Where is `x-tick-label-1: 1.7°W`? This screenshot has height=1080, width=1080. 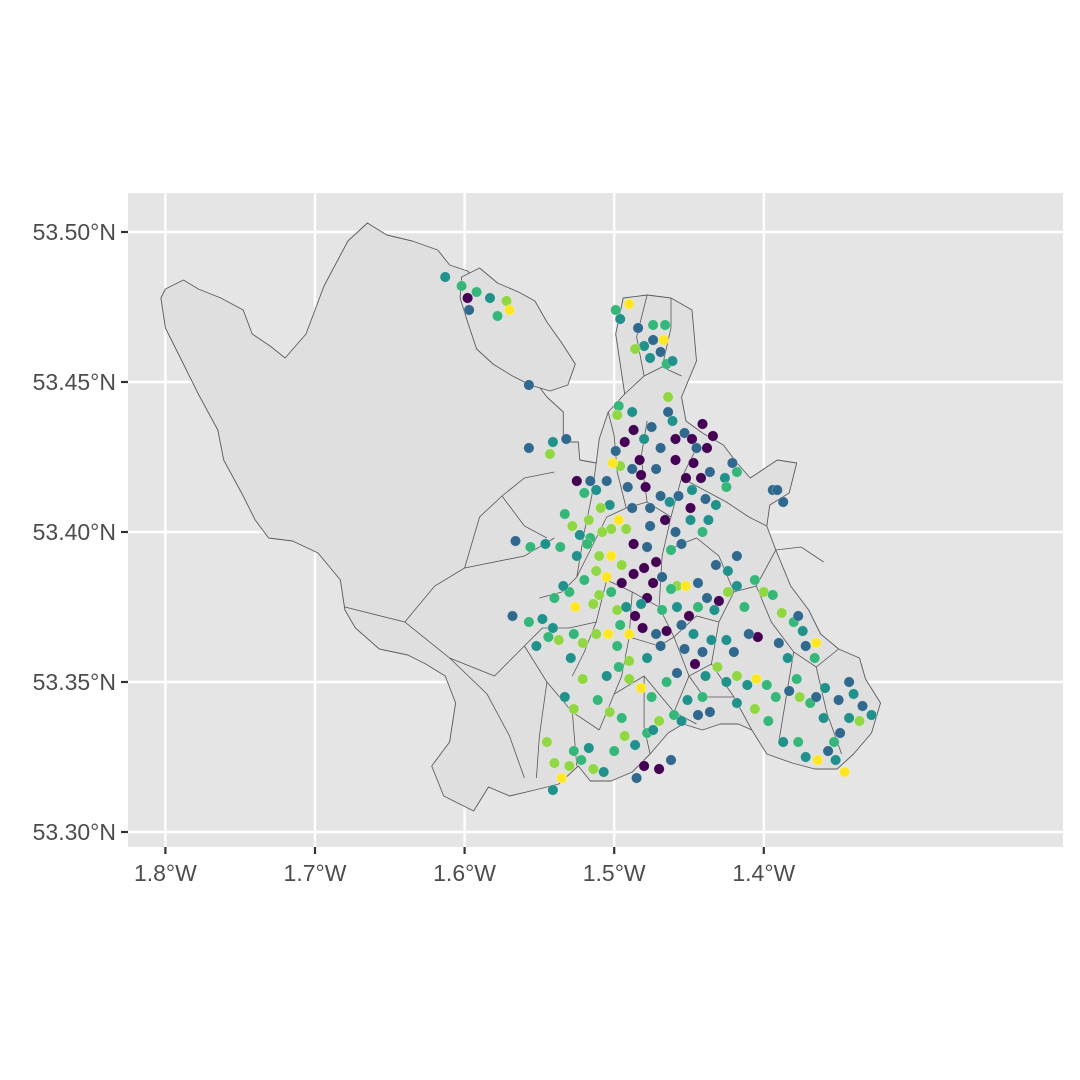 x-tick-label-1: 1.7°W is located at coordinates (315, 873).